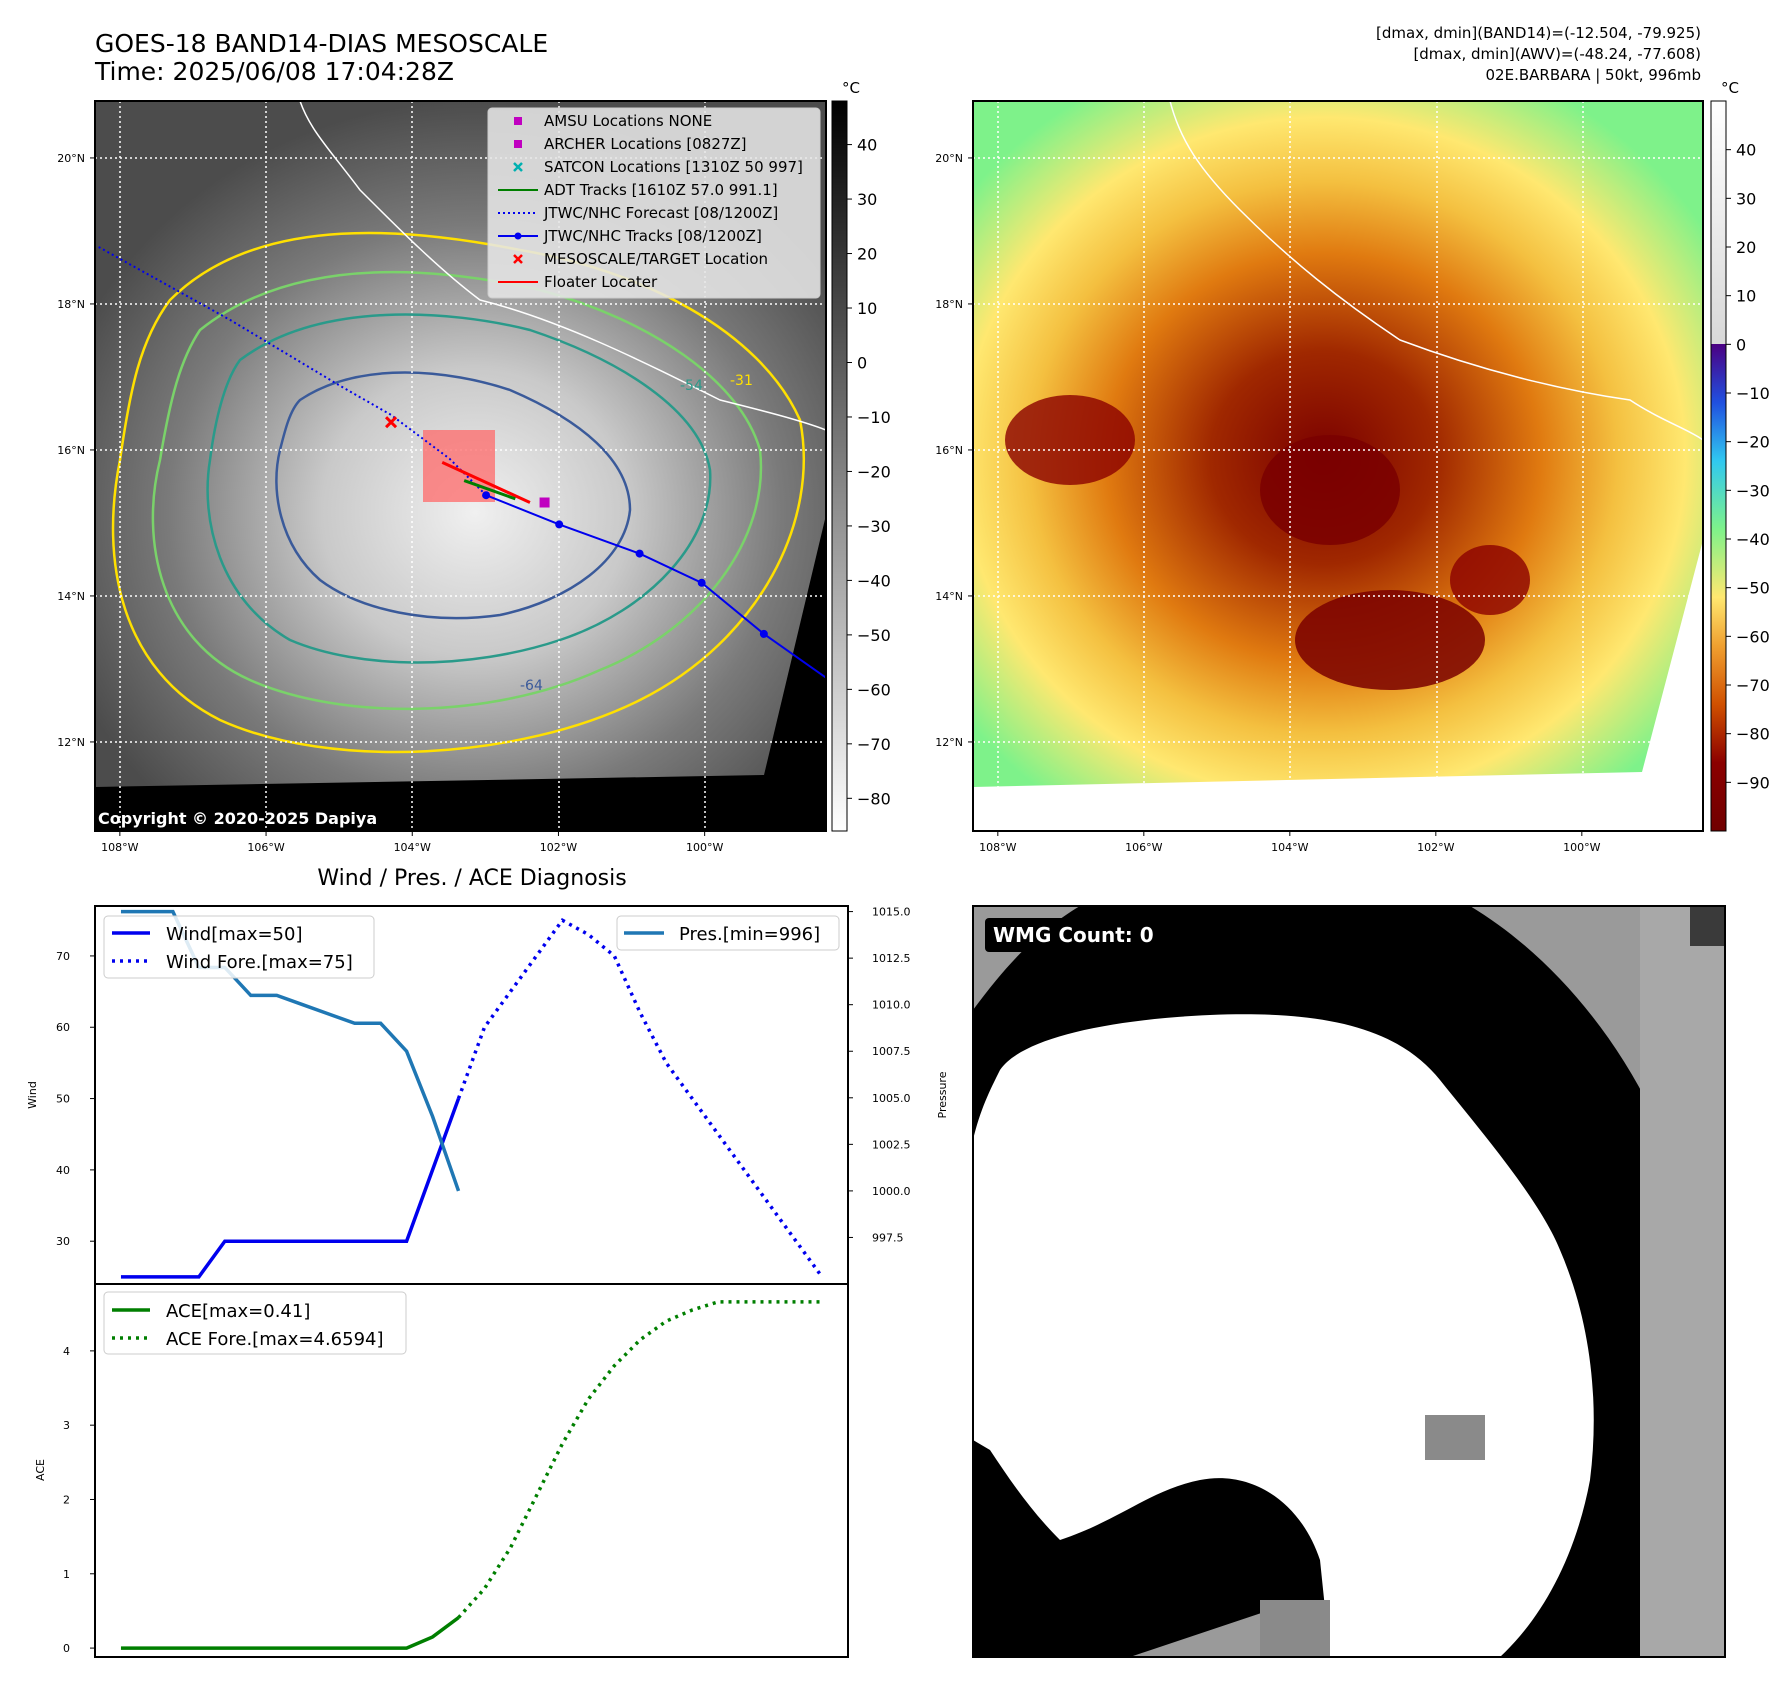  What do you see at coordinates (63, 1170) in the screenshot?
I see `wind-ytick-label: 40` at bounding box center [63, 1170].